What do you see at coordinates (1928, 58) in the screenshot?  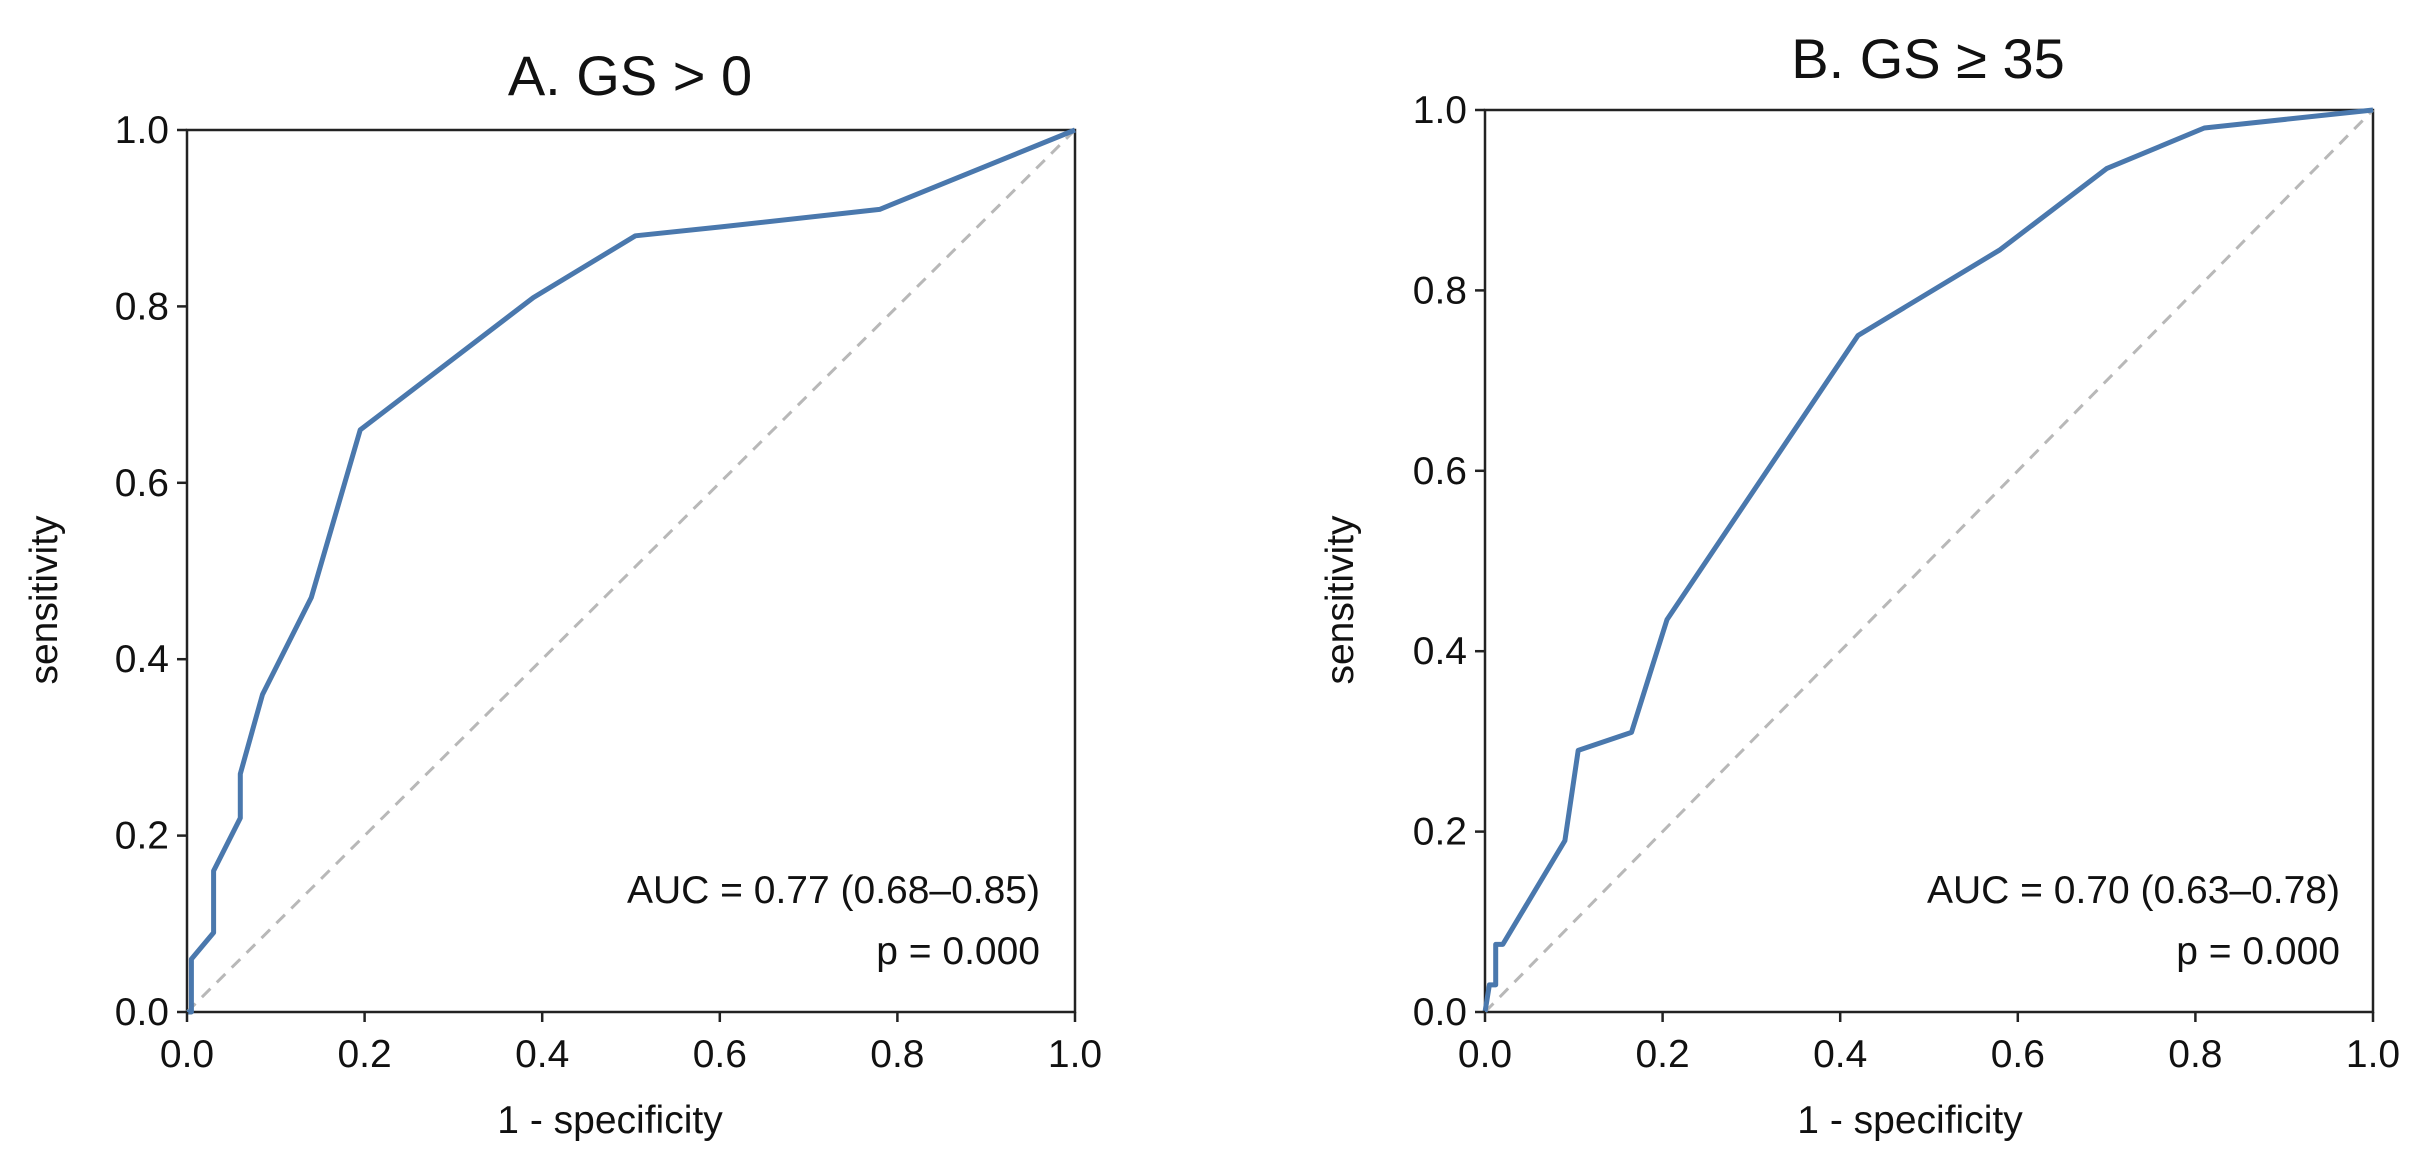 I see `panel-b-title: B. GS ≥ 35` at bounding box center [1928, 58].